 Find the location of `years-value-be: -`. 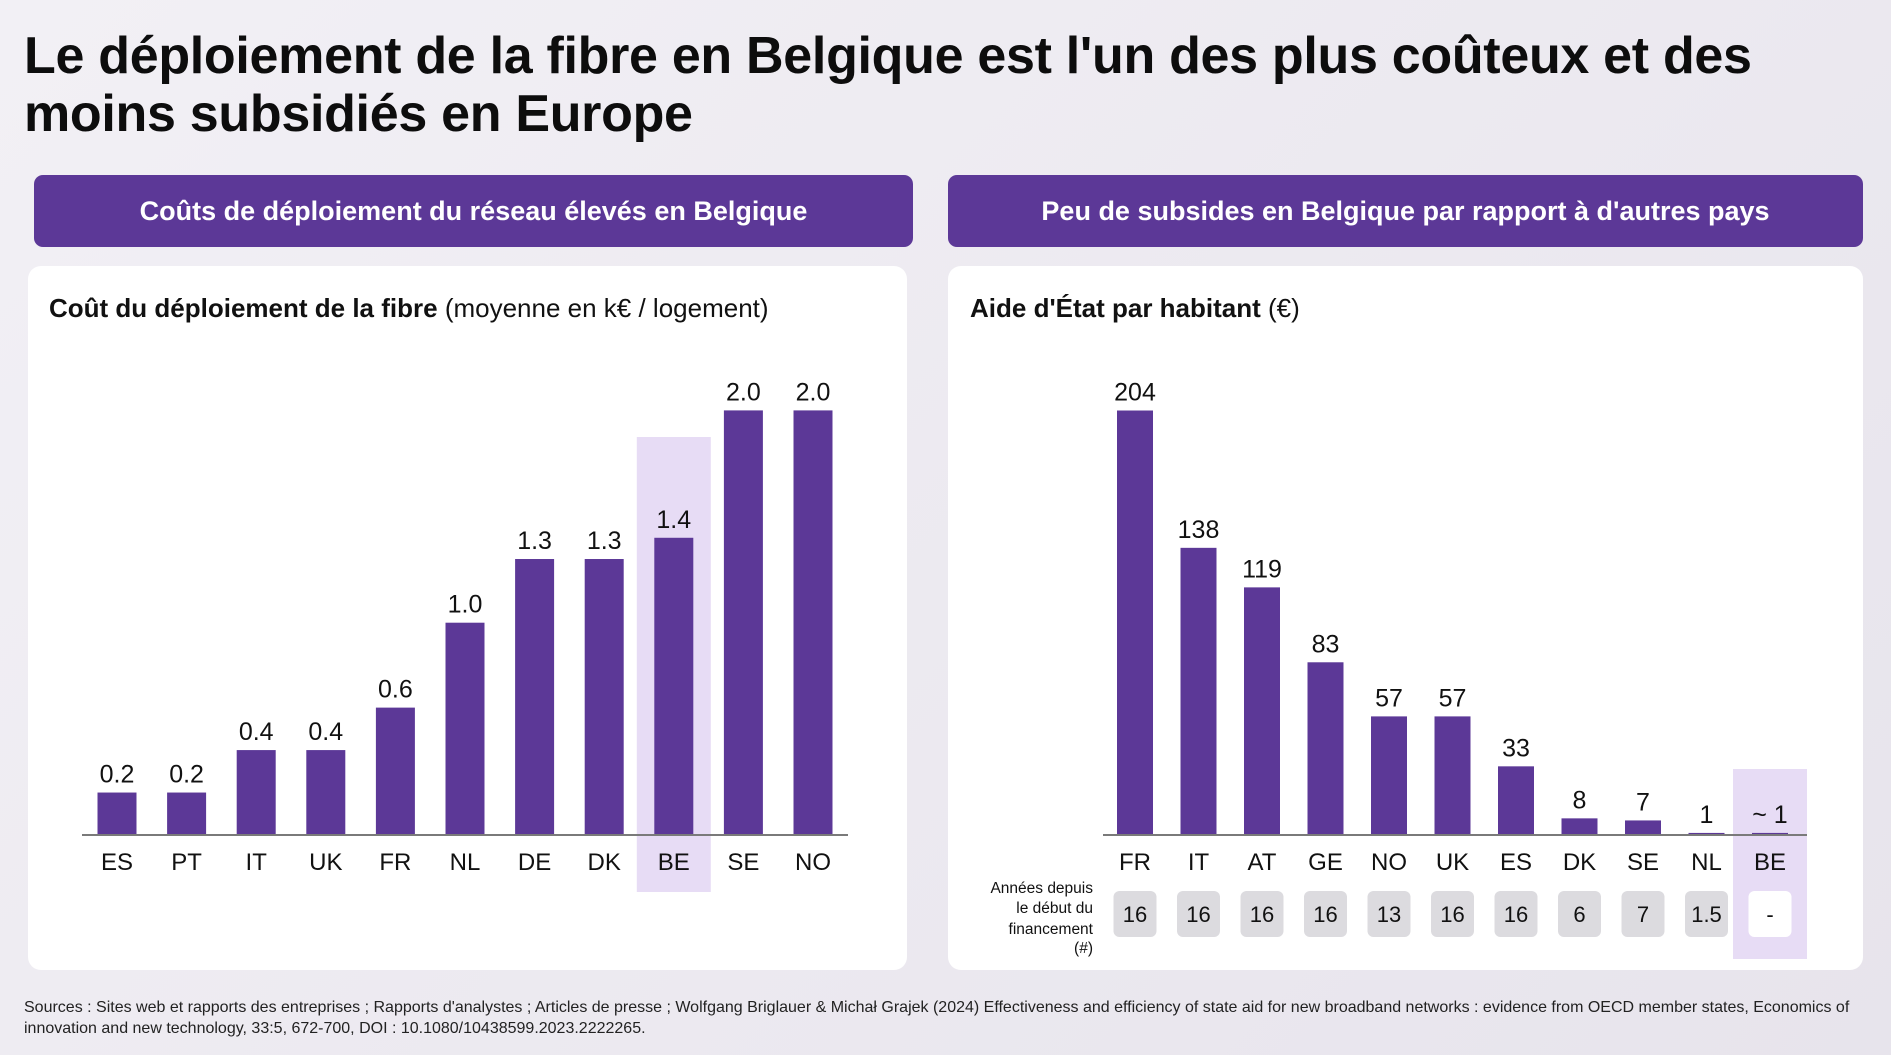

years-value-be: - is located at coordinates (1769, 914).